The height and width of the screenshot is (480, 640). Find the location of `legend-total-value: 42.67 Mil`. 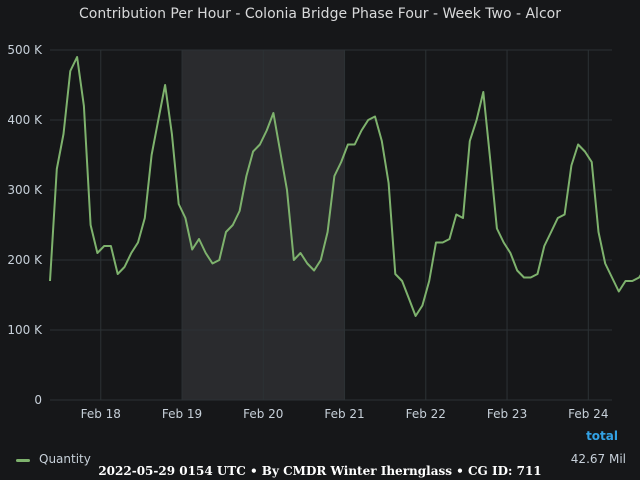

legend-total-value: 42.67 Mil is located at coordinates (598, 459).